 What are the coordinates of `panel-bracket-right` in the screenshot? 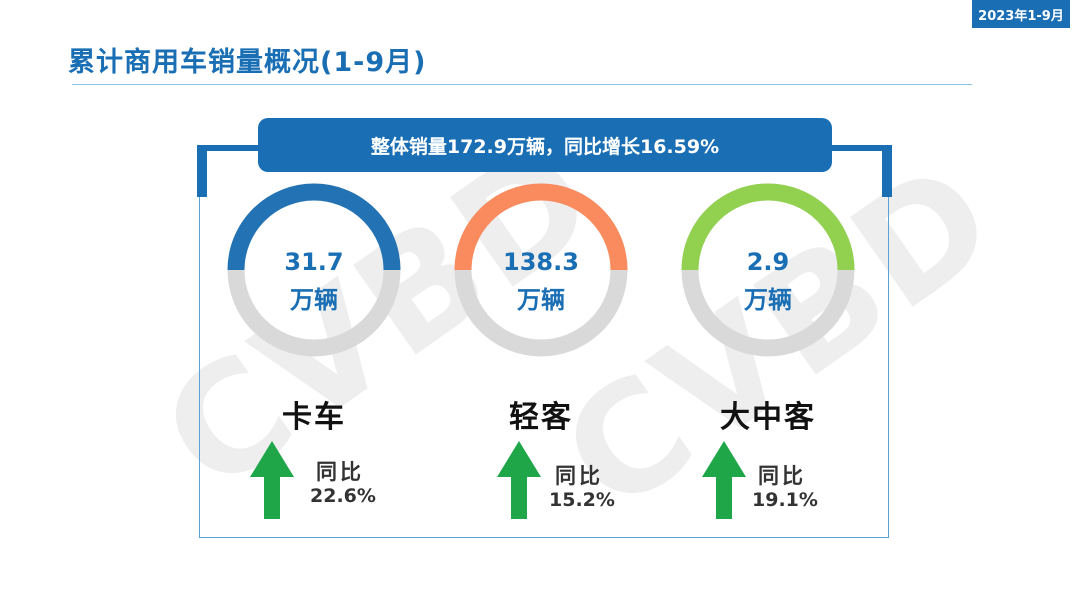 It's located at (887, 171).